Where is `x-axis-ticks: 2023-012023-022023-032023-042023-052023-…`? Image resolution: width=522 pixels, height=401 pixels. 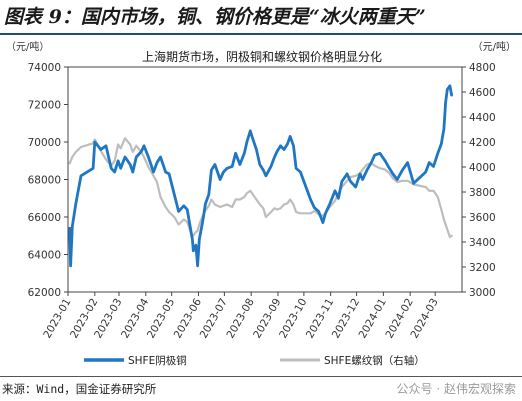
x-axis-ticks: 2023-012023-022023-032023-042023-052023-… is located at coordinates (241, 316).